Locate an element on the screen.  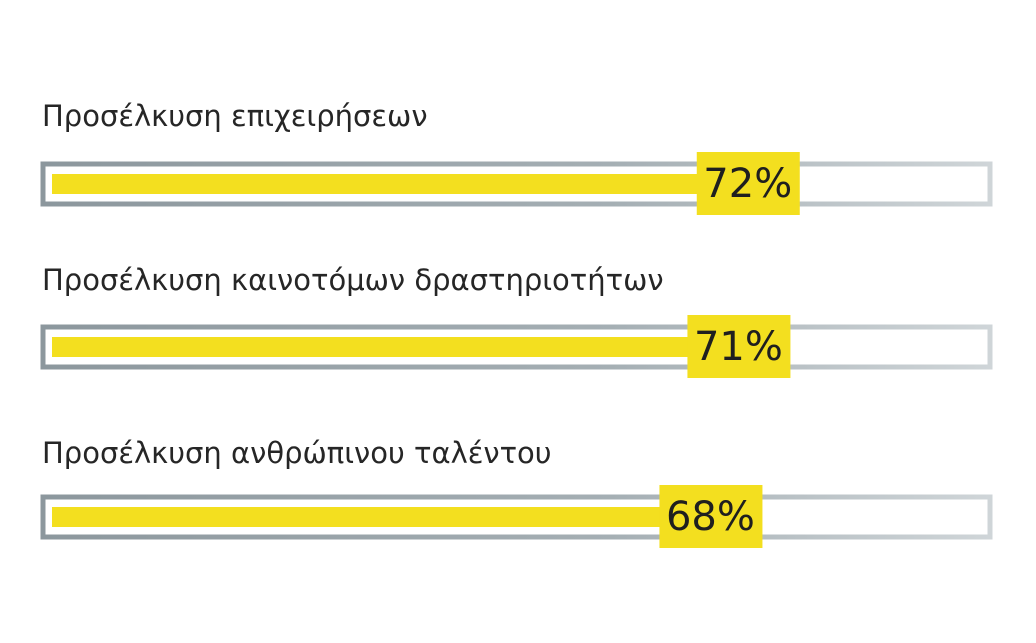
value-label: 68% is located at coordinates (710, 517).